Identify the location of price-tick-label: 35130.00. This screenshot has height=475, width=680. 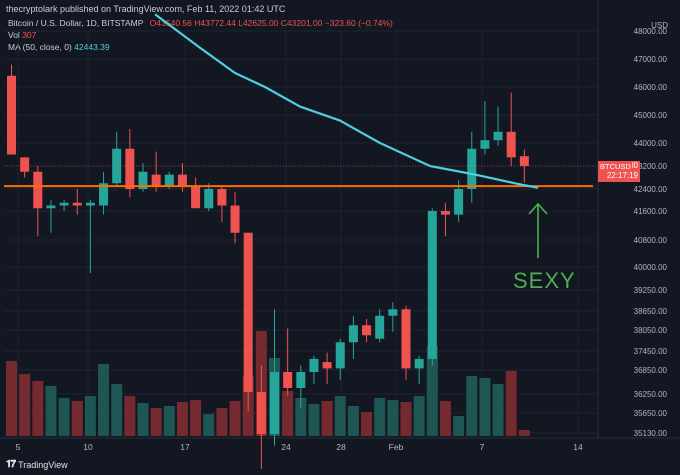
(651, 433).